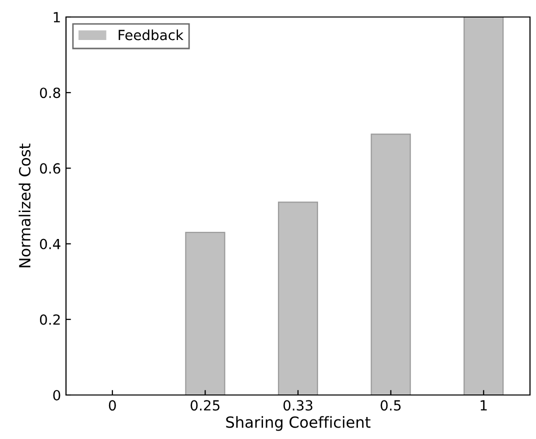 The width and height of the screenshot is (536, 439). I want to click on y-axis-title: Normalized Cost, so click(24, 206).